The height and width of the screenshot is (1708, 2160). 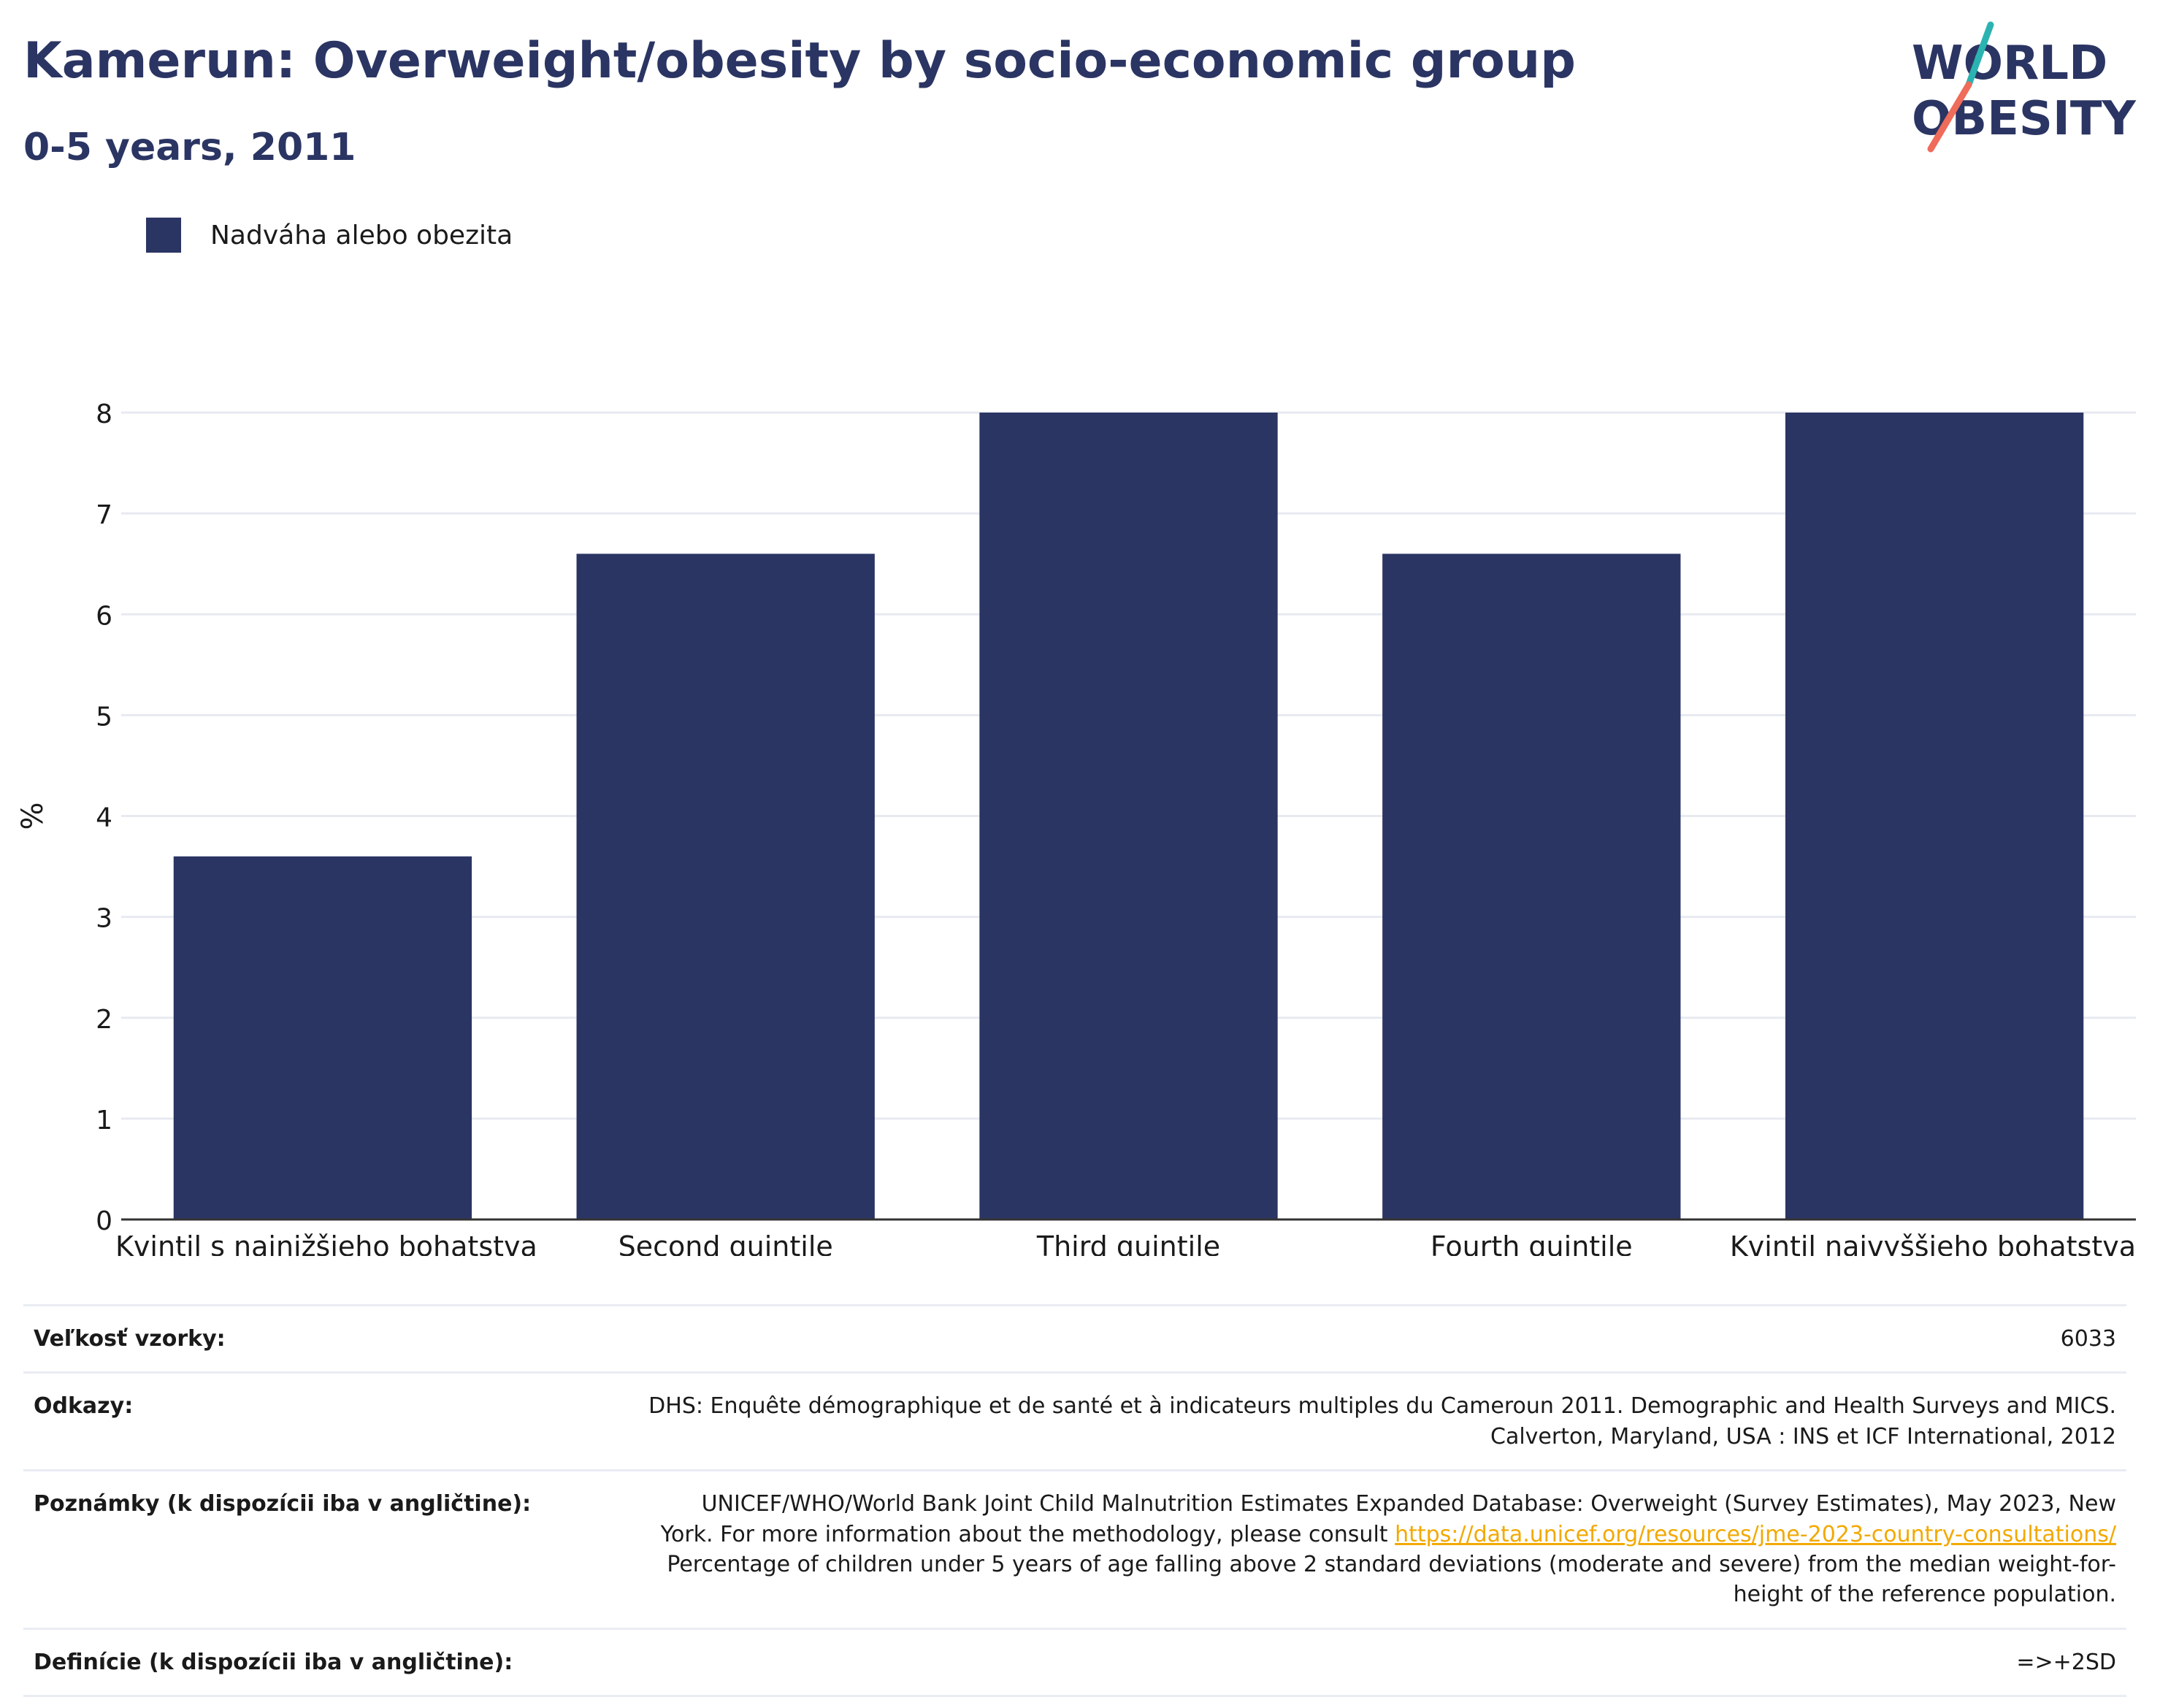 I want to click on logo-slash-teal, so click(x=1979, y=54).